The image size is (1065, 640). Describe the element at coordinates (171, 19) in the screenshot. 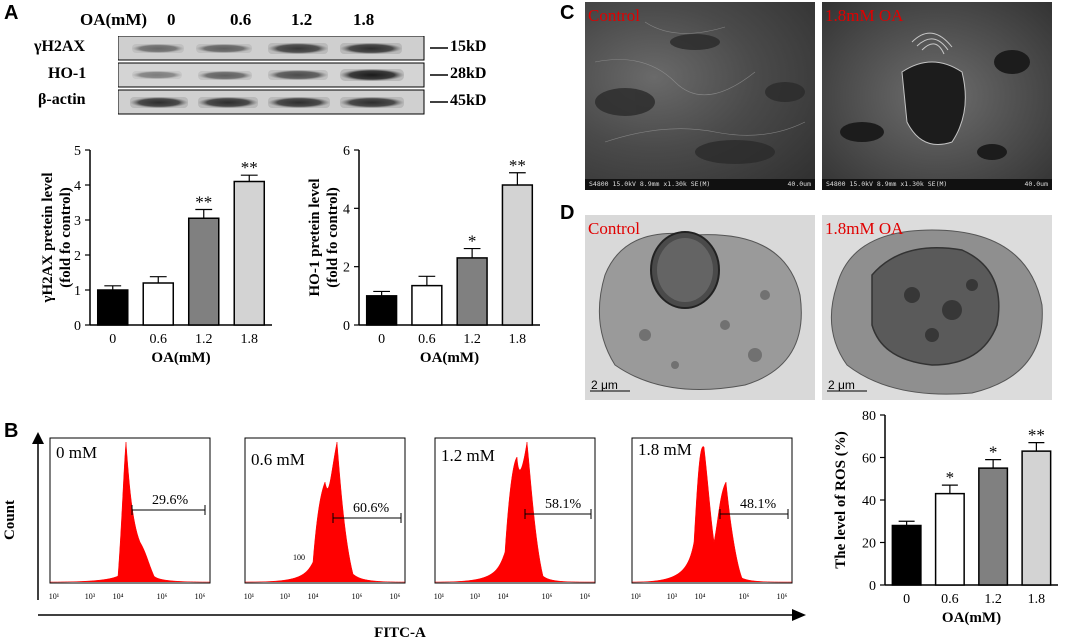

I see `blot-lane-0: 0` at that location.